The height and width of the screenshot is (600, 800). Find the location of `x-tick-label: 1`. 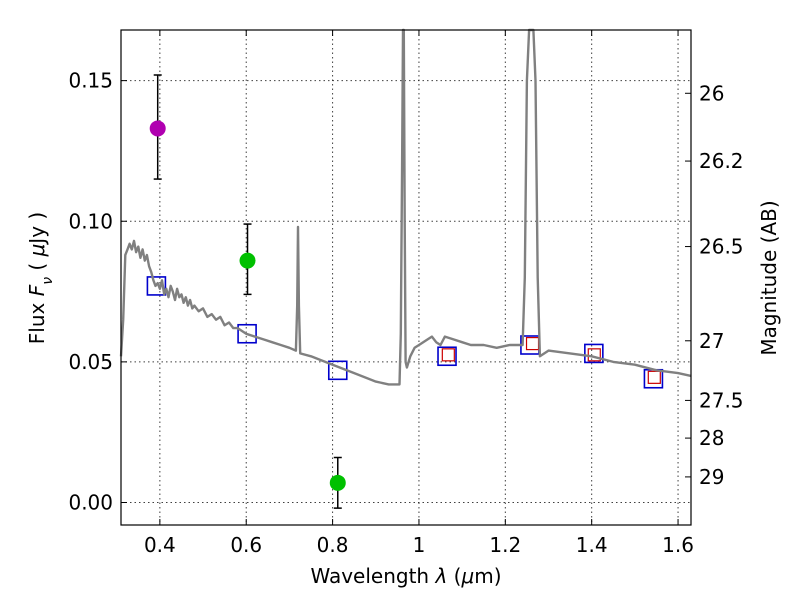

x-tick-label: 1 is located at coordinates (419, 545).